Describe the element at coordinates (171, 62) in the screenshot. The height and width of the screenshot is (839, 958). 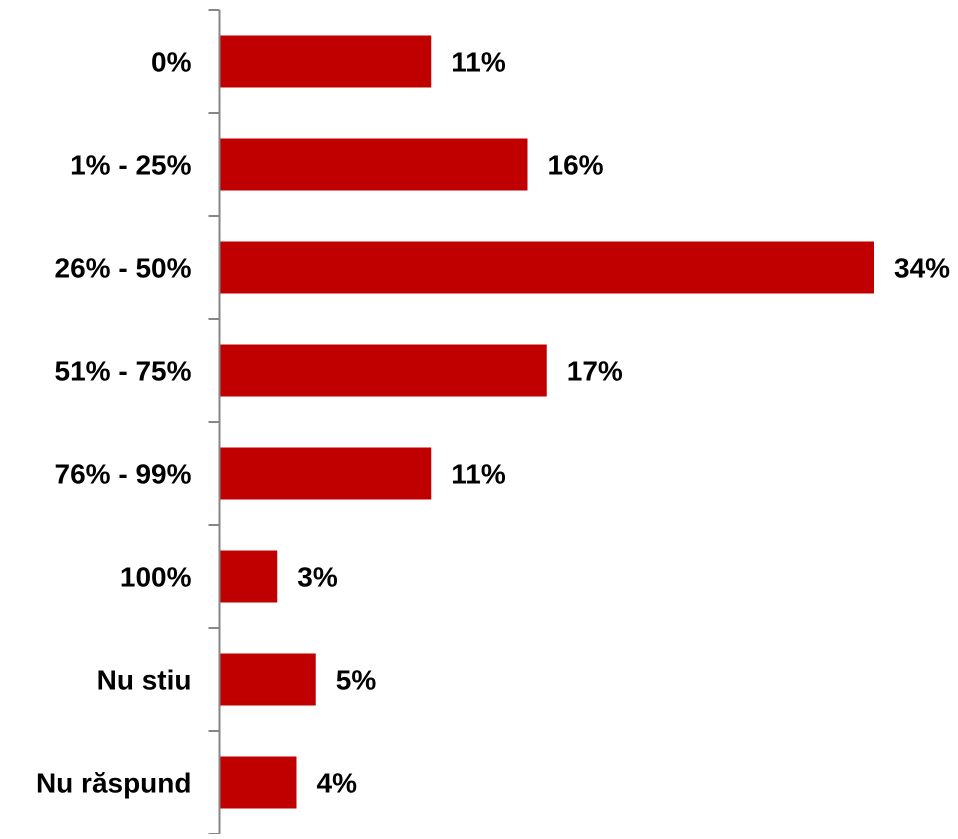
I see `category-label: 0%` at that location.